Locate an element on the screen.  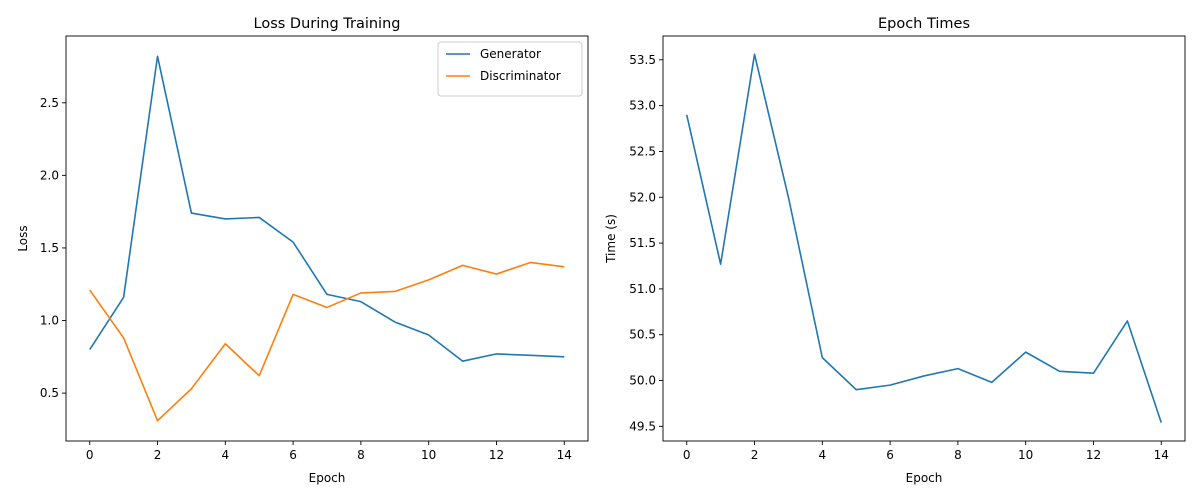
y-axis-label: Loss is located at coordinates (23, 238).